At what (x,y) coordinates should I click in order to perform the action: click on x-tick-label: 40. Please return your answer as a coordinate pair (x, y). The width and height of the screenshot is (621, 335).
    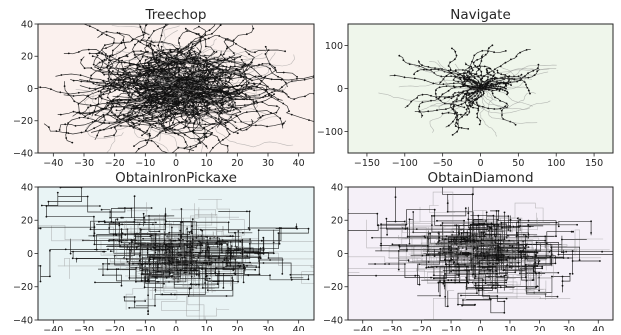
    Looking at the image, I should click on (598, 328).